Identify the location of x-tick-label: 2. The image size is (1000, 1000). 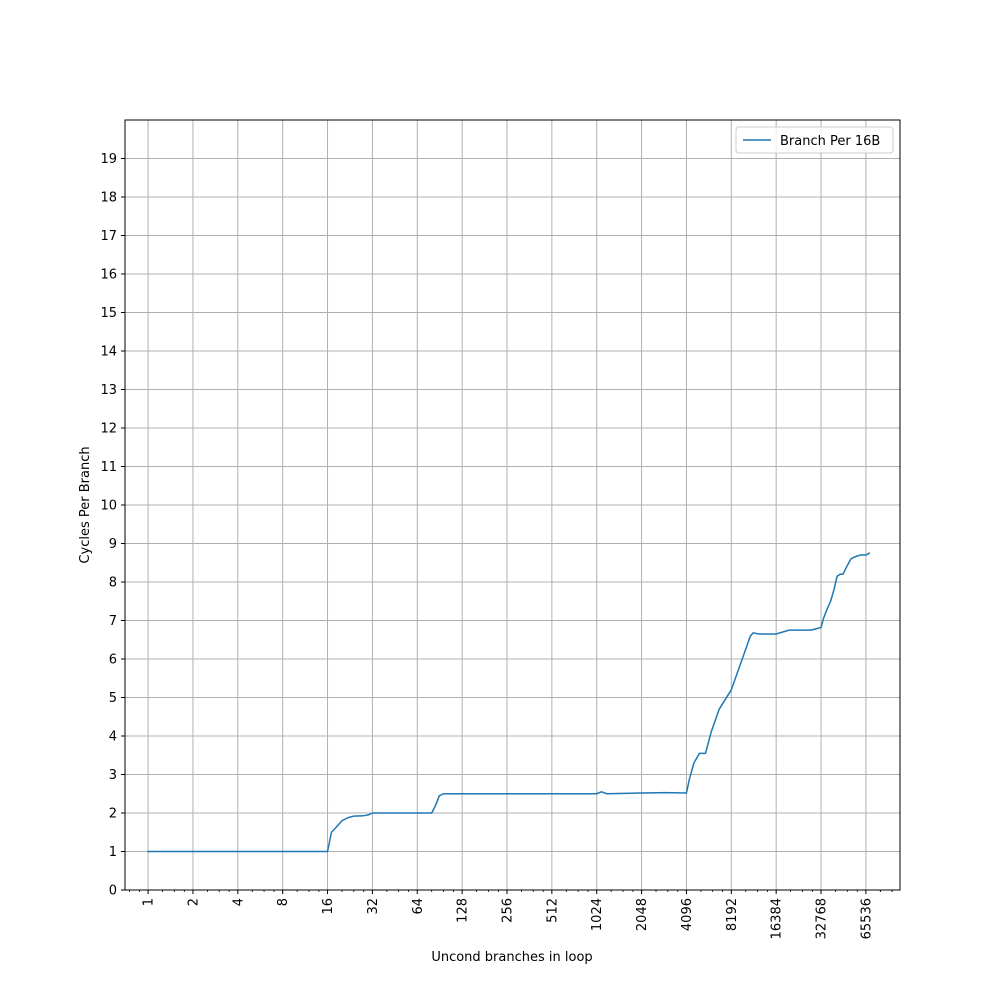
(193, 902).